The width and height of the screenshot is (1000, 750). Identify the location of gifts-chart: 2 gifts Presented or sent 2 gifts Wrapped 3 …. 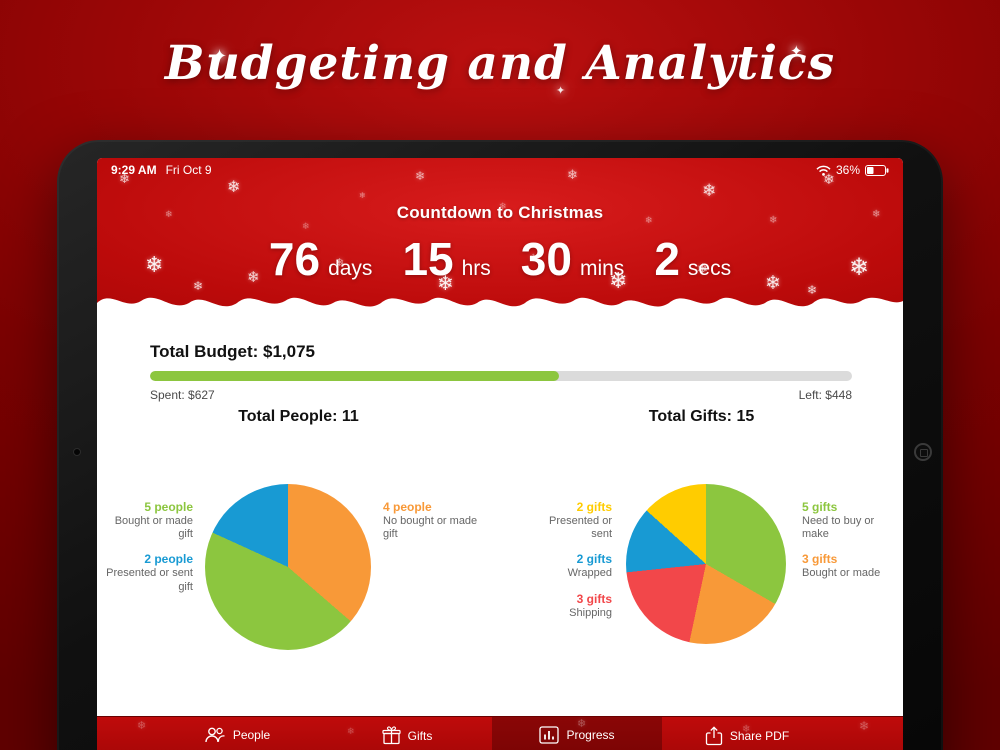
(714, 564).